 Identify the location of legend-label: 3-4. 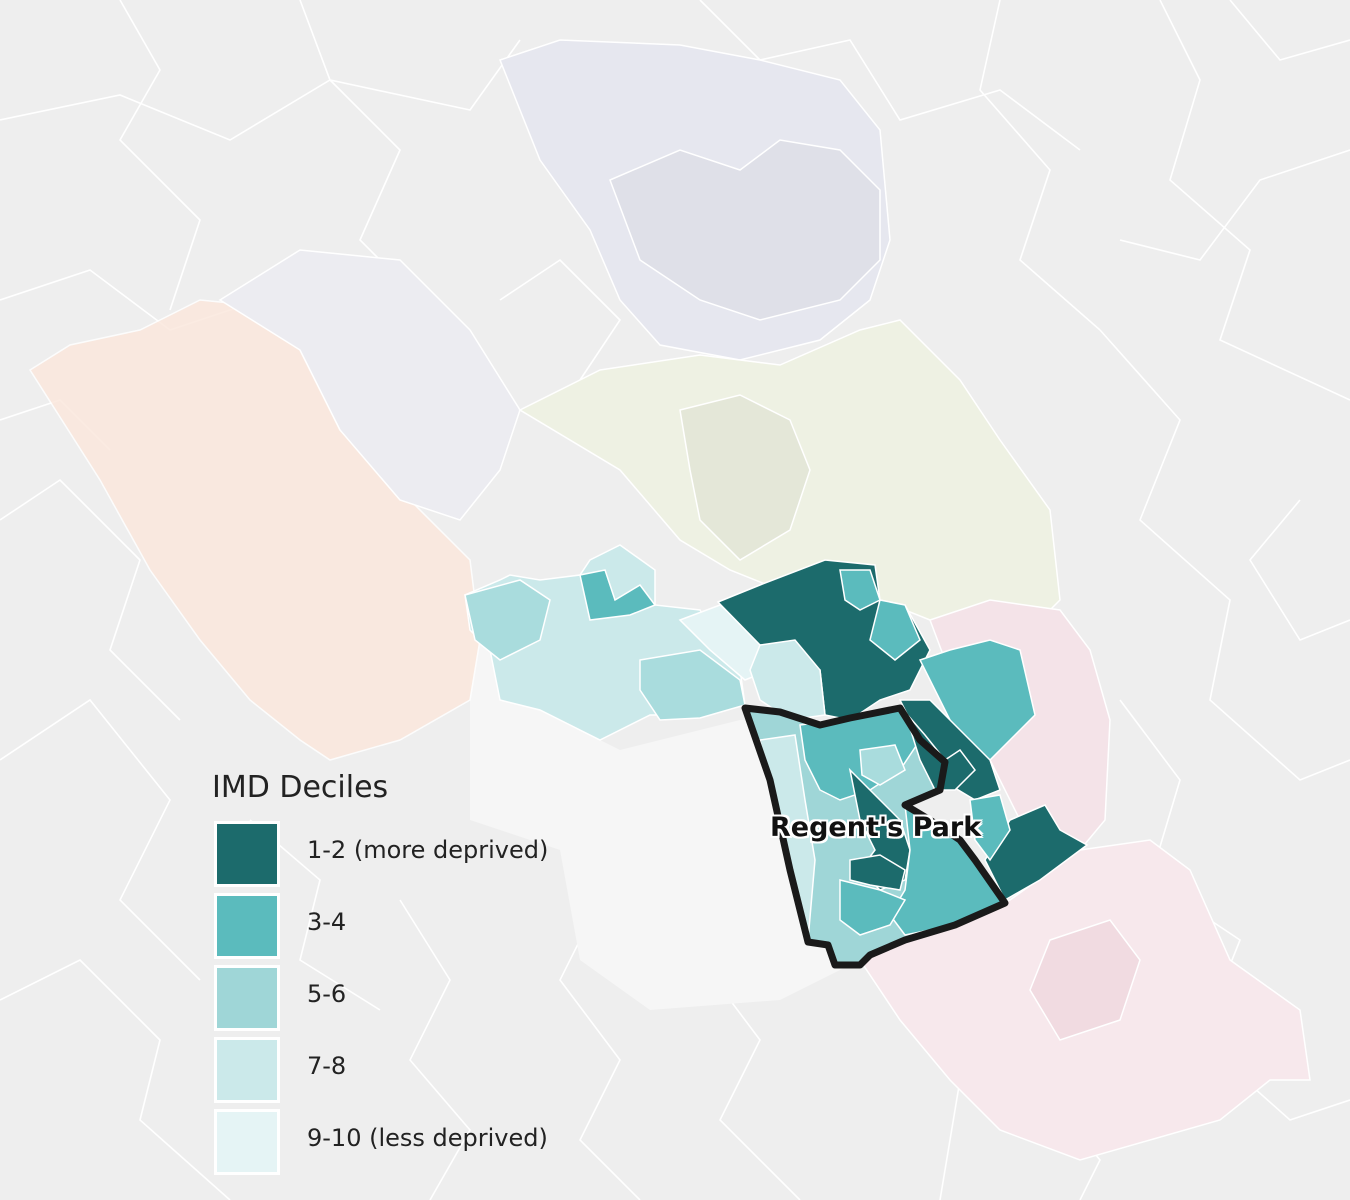
(327, 922).